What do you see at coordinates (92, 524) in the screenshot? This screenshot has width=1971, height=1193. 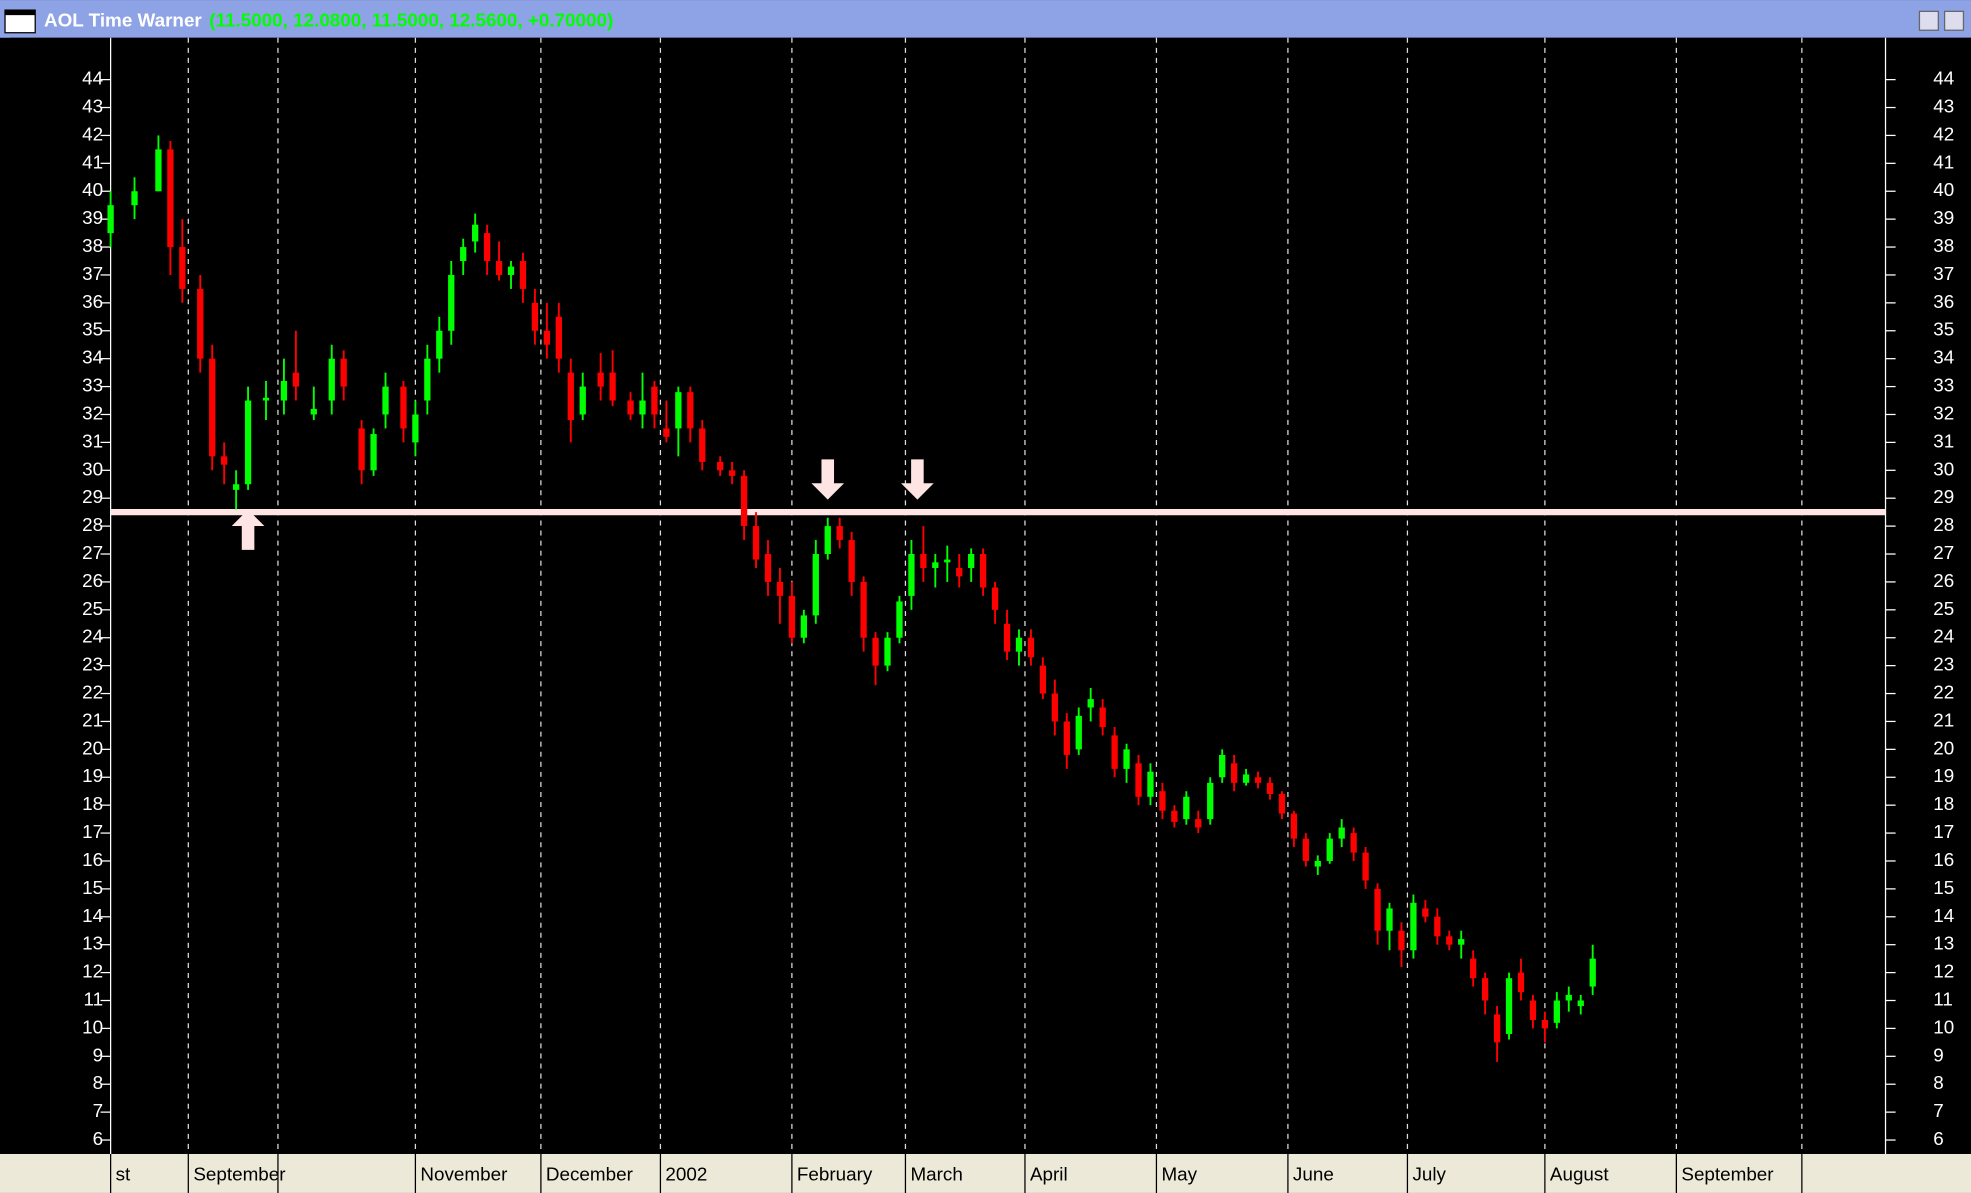 I see `y-tick-label: 28` at bounding box center [92, 524].